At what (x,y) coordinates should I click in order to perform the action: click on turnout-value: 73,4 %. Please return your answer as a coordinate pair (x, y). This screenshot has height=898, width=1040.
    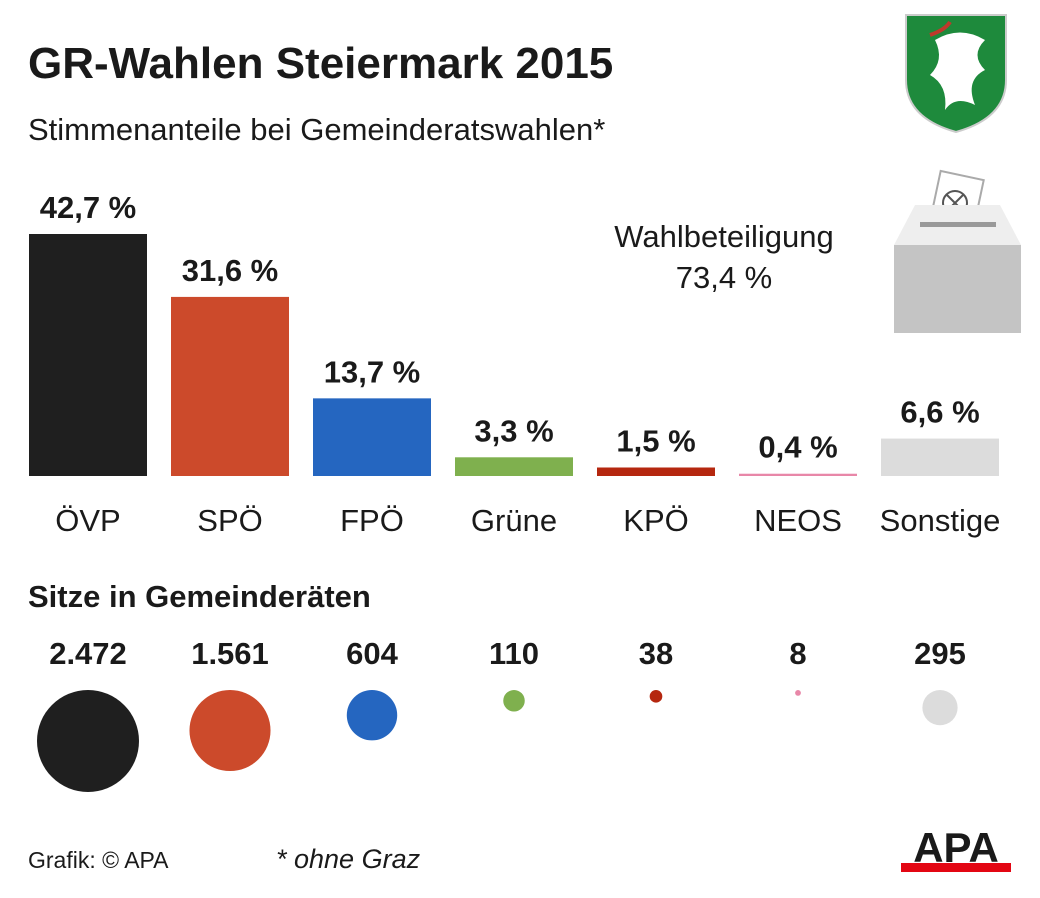
    Looking at the image, I should click on (724, 277).